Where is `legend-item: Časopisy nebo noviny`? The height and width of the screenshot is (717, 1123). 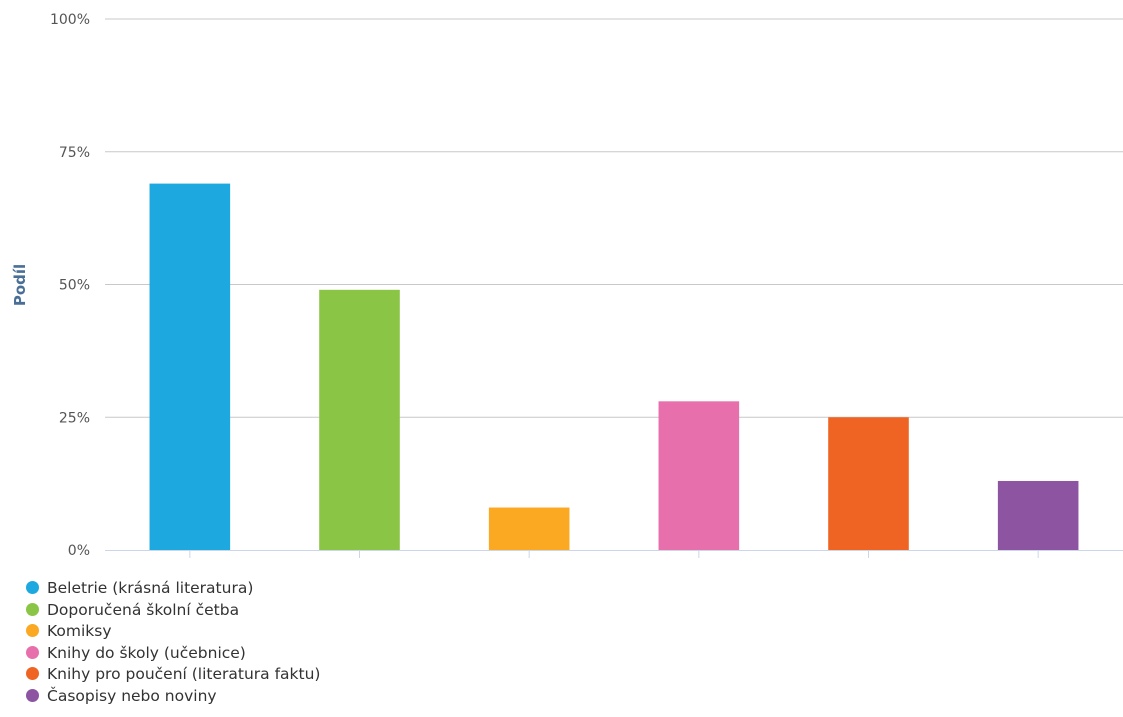
legend-item: Časopisy nebo noviny is located at coordinates (173, 697).